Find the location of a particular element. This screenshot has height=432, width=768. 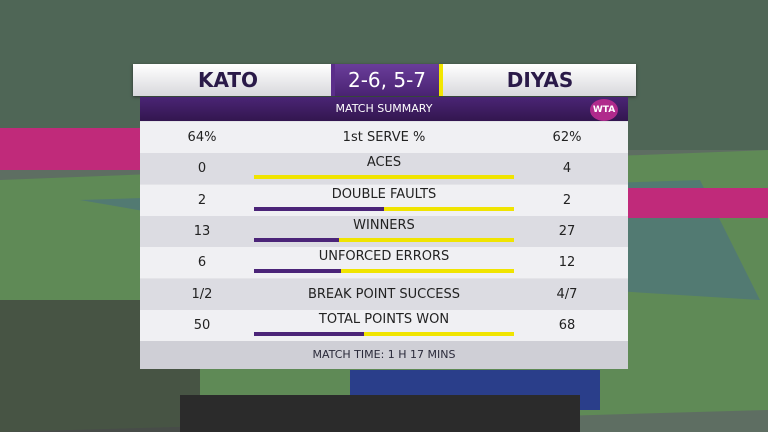

stat-label: 1st SERVE % is located at coordinates (384, 137).